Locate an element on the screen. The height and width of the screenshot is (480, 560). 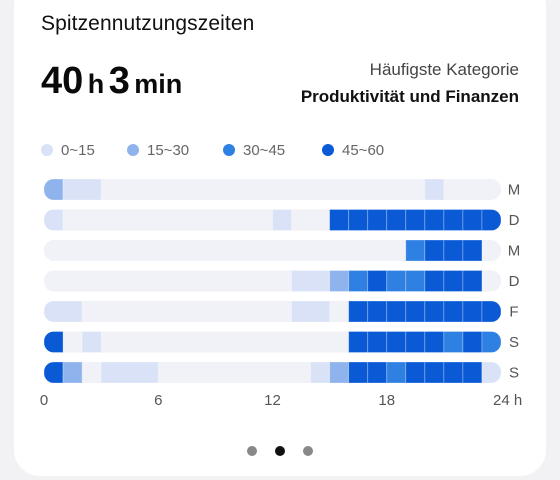
total-minutes-value: 3 is located at coordinates (119, 81).